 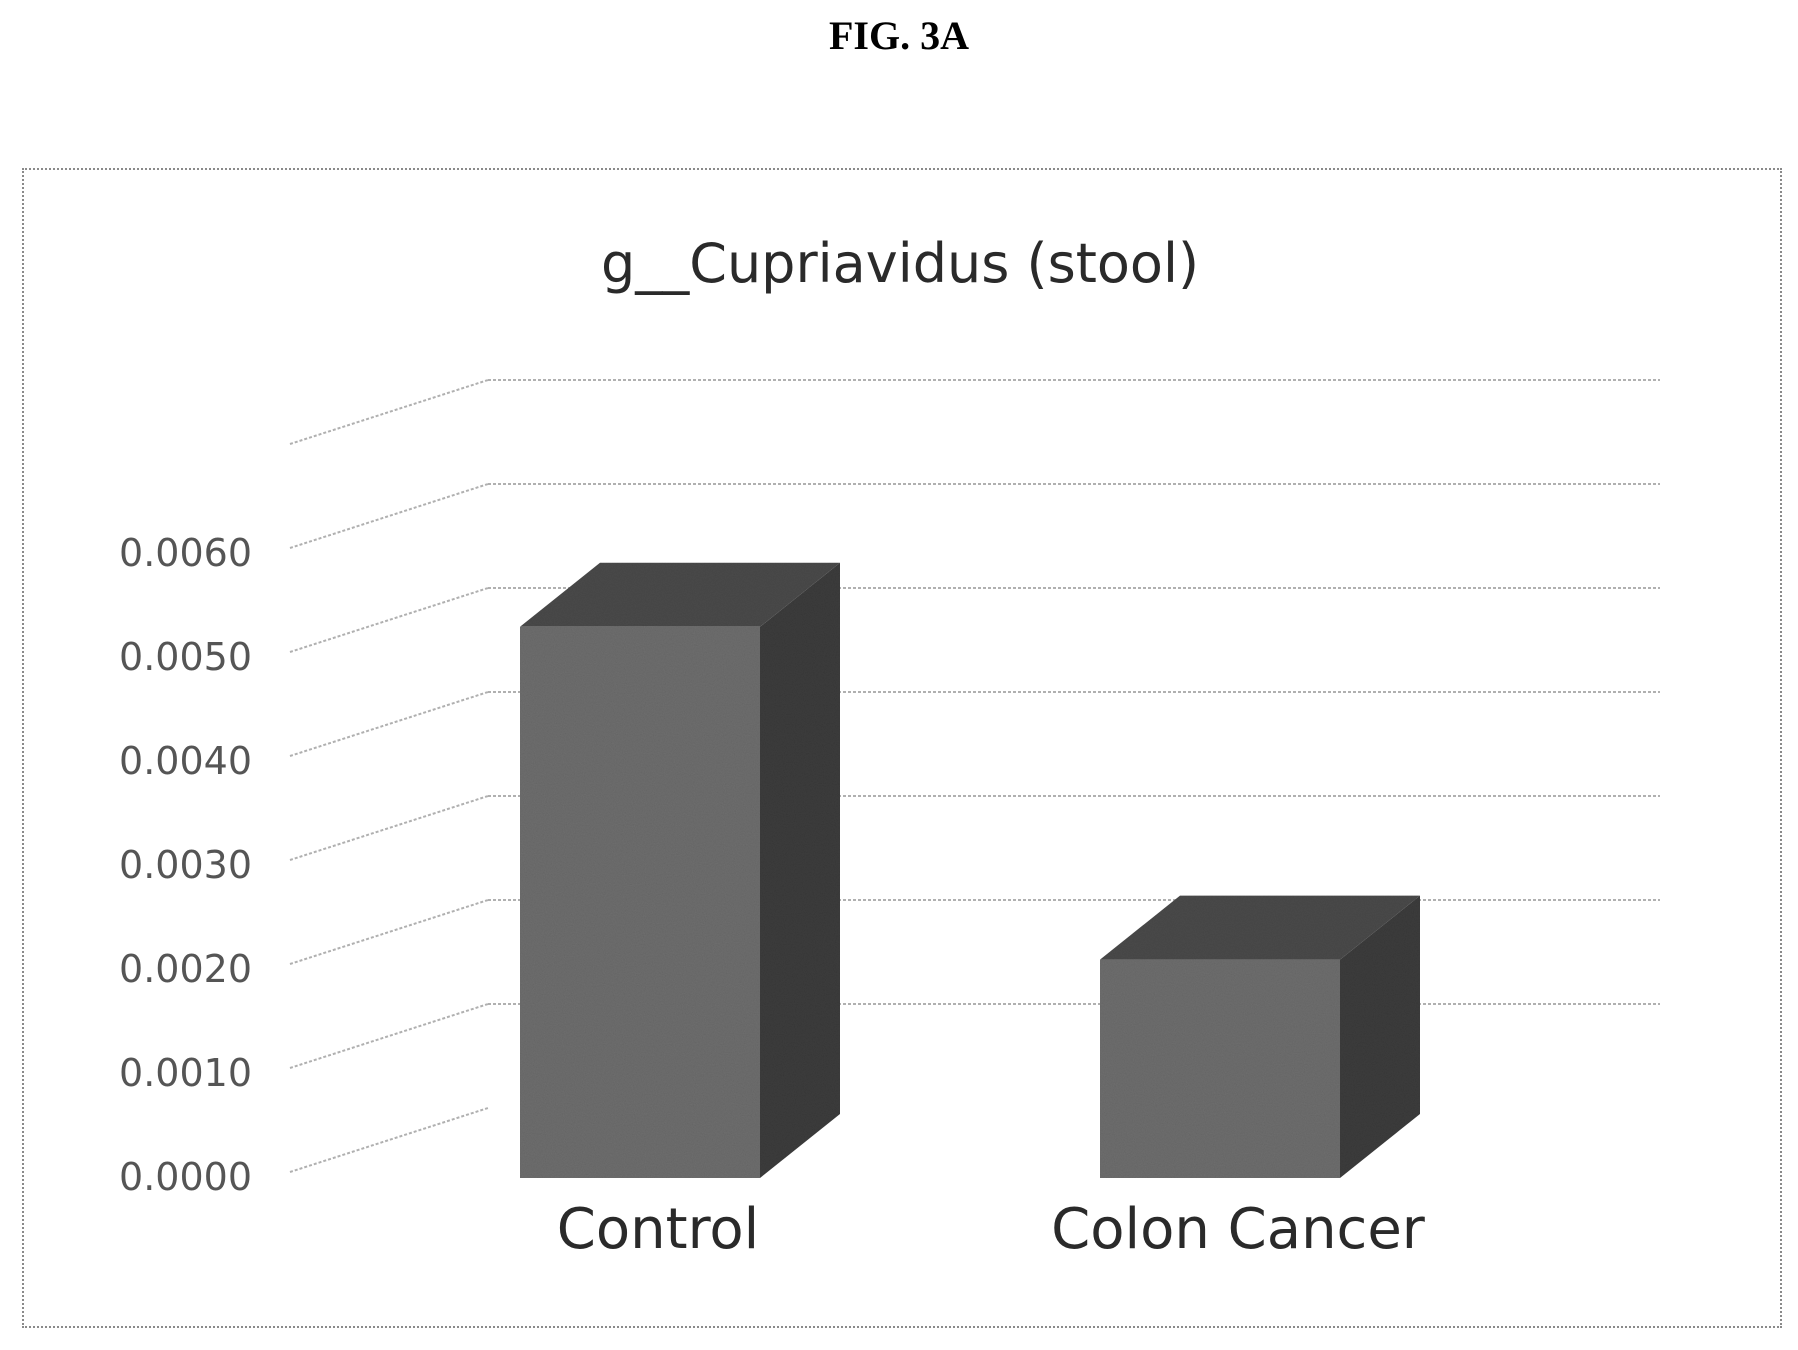 I want to click on y-tick-label: 0.0050, so click(x=185, y=657).